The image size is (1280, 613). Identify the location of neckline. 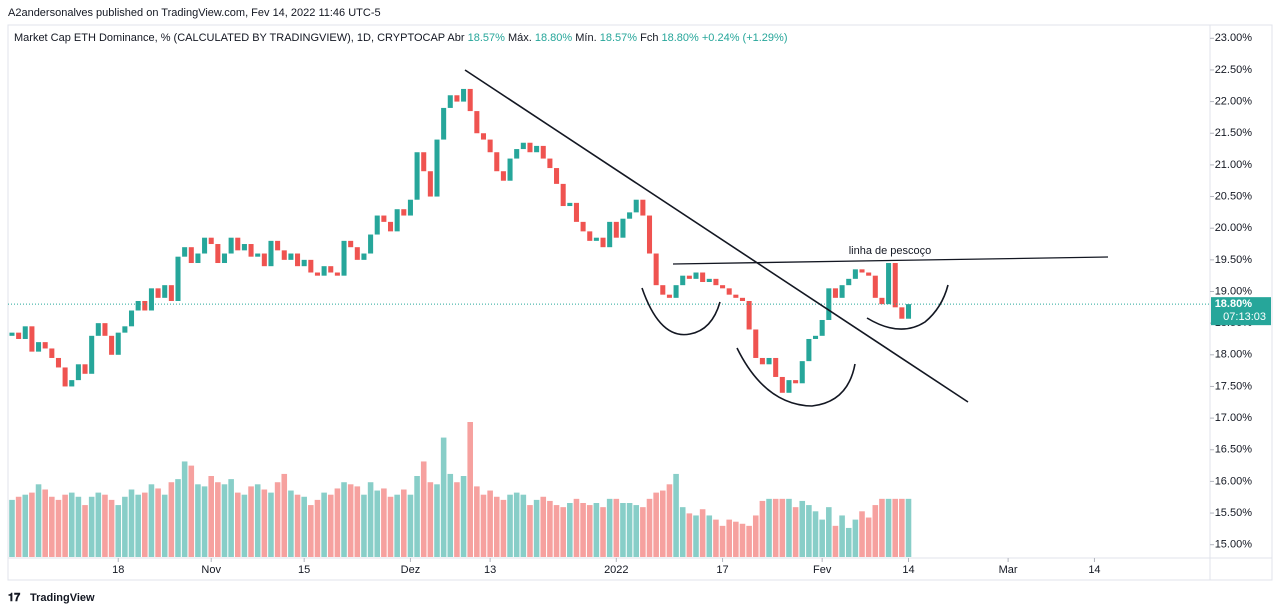
(890, 260).